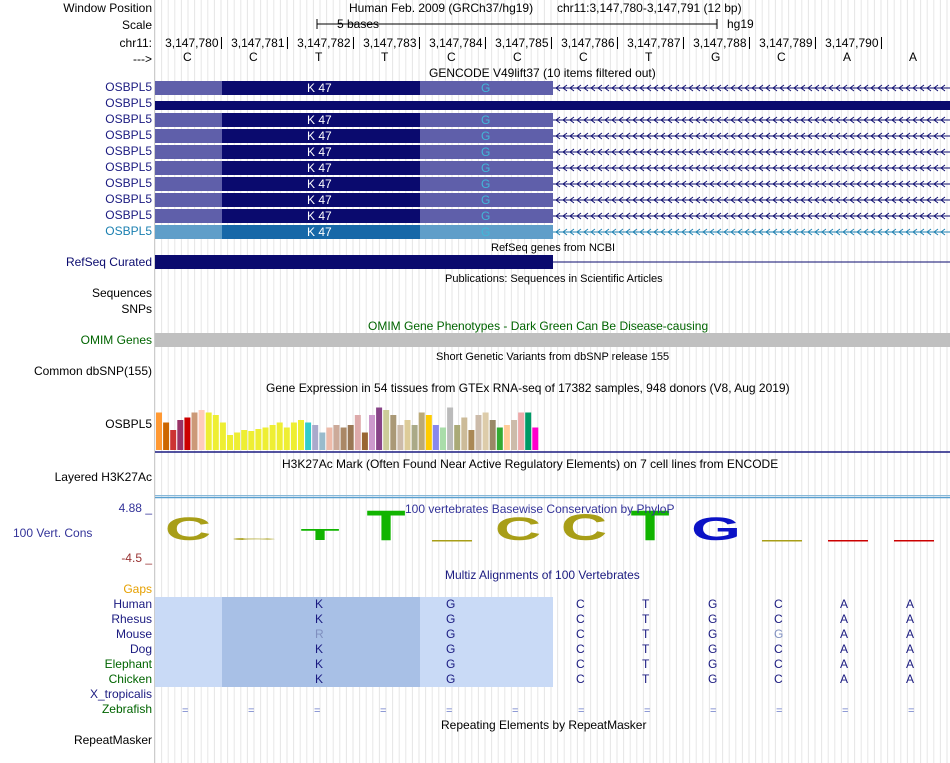 This screenshot has height=763, width=950. What do you see at coordinates (551, 34) in the screenshot?
I see `ruler` at bounding box center [551, 34].